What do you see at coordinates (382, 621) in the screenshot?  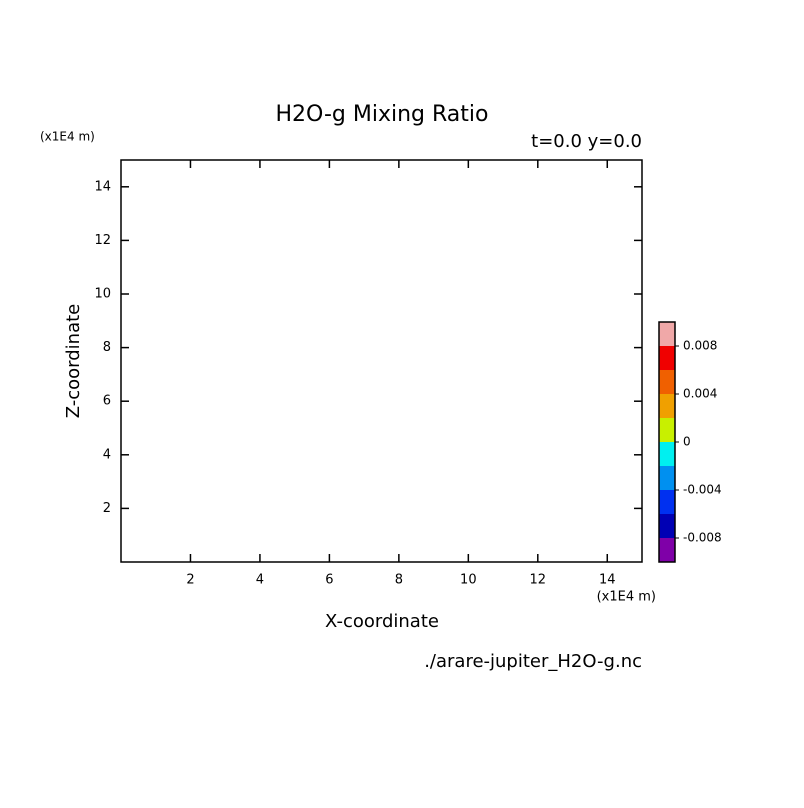 I see `x-axis-label: X-coordinate` at bounding box center [382, 621].